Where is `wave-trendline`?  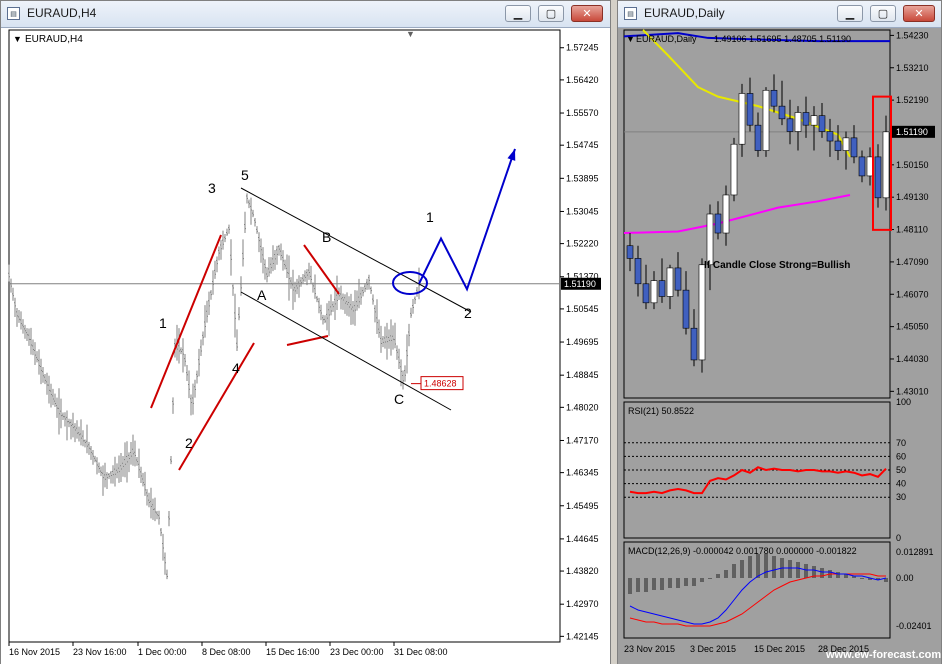 wave-trendline is located at coordinates (321, 269).